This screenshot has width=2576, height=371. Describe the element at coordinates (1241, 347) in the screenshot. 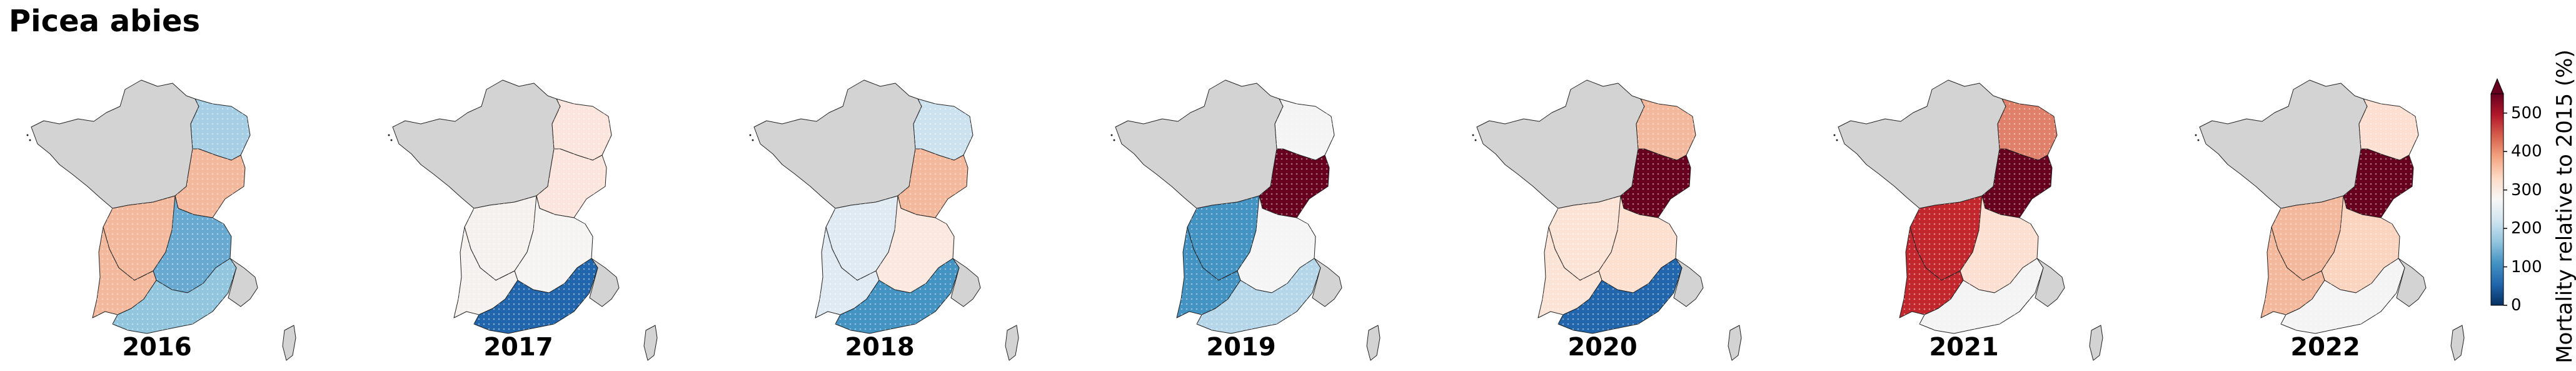

I see `year-label-2019: 2019` at that location.